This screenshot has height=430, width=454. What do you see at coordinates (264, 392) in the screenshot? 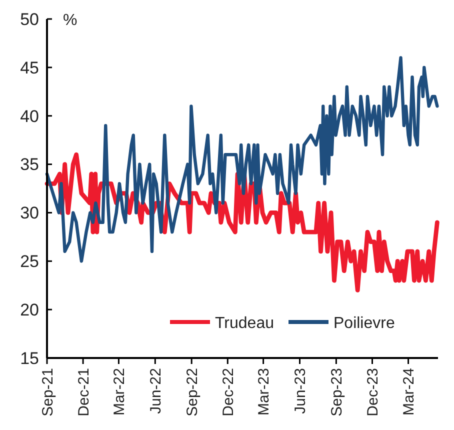
I see `x-tick-label: Mar-23` at bounding box center [264, 392].